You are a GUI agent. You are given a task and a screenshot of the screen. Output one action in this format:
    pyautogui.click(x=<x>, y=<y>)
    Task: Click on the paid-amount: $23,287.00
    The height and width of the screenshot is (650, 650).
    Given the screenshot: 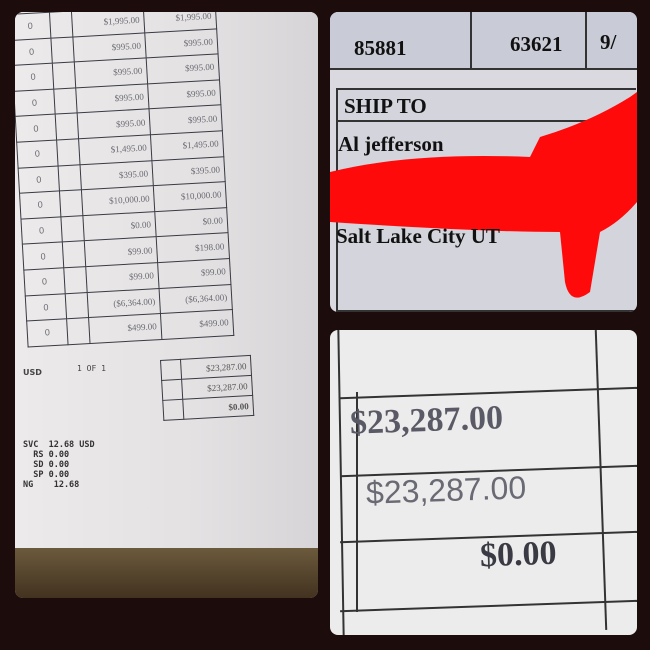 What is the action you would take?
    pyautogui.click(x=446, y=490)
    